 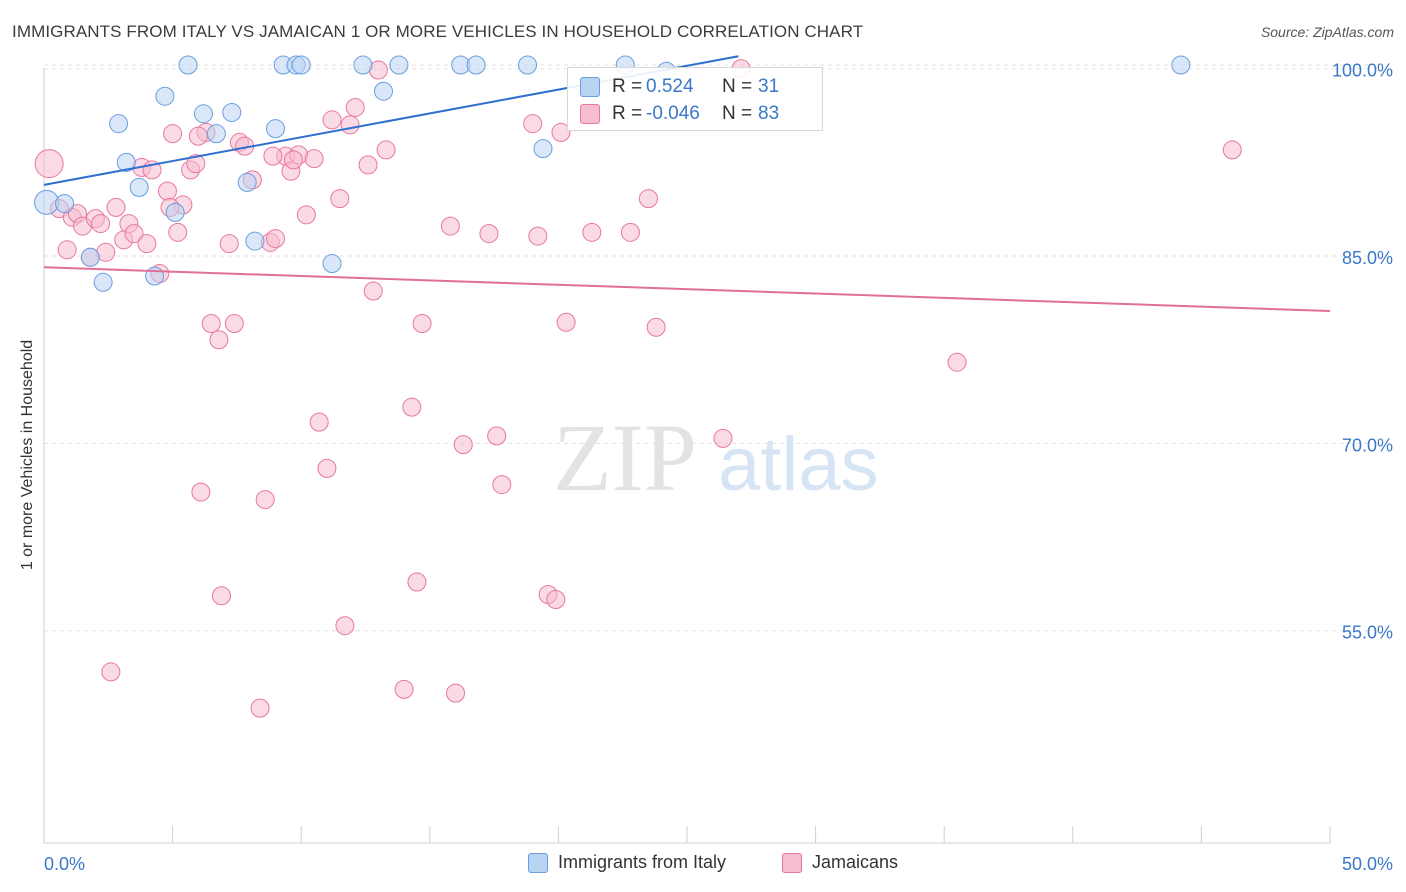 What do you see at coordinates (642, 862) in the screenshot?
I see `legend-label-italy: Immigrants from Italy` at bounding box center [642, 862].